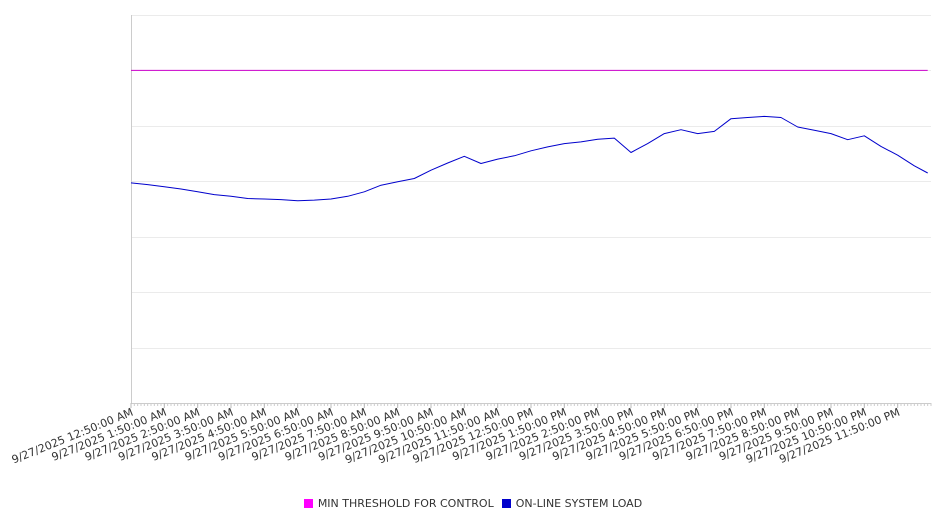 The width and height of the screenshot is (946, 526). I want to click on legend-item-0: MIN THRESHOLD FOR CONTROL, so click(398, 503).